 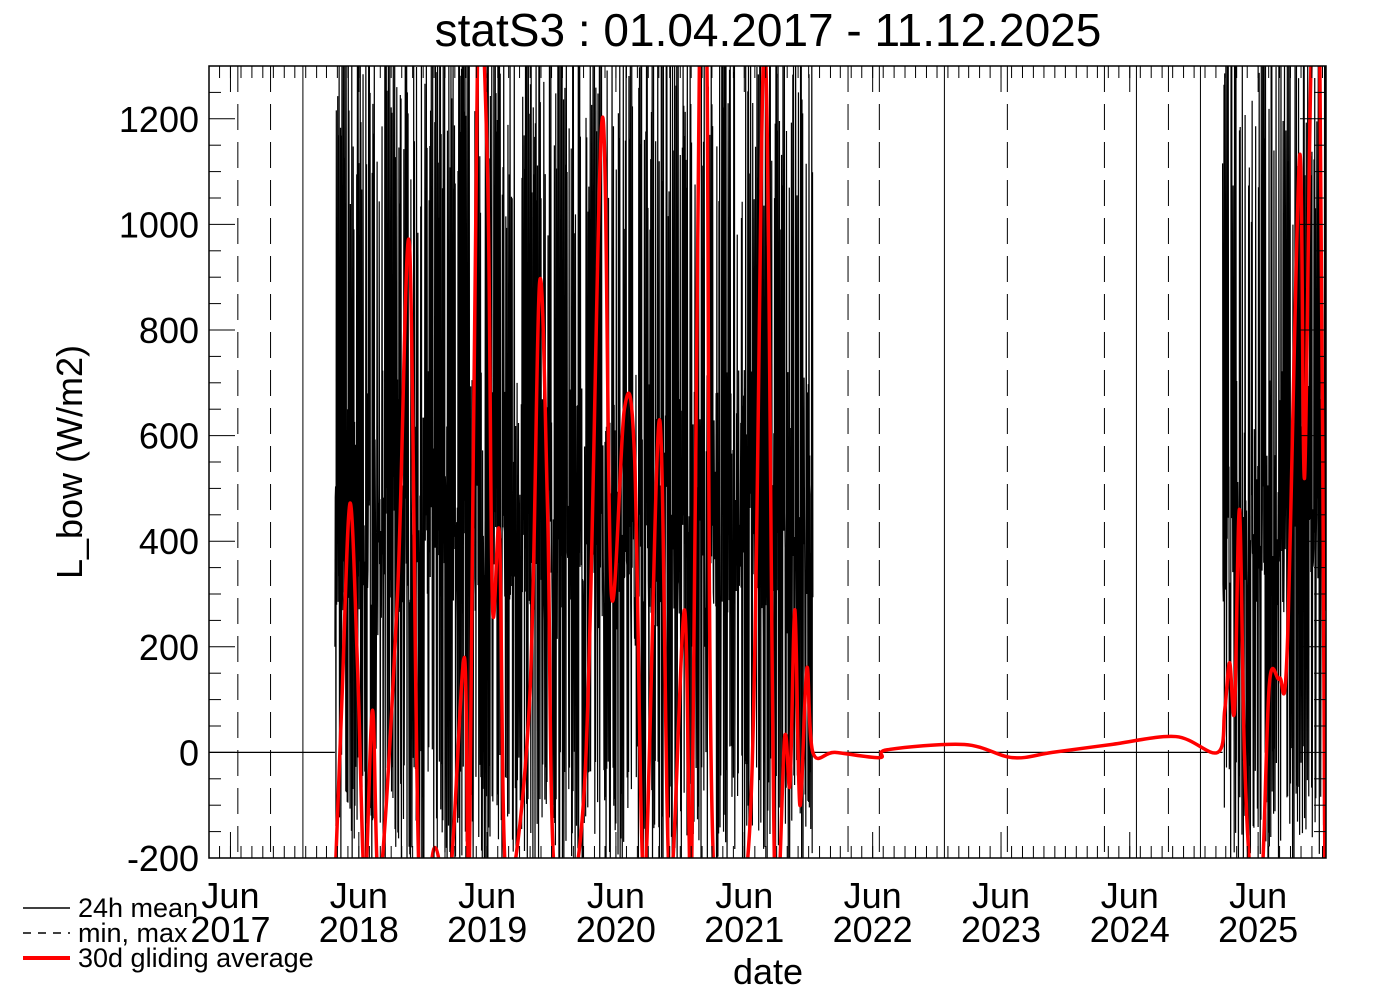 What do you see at coordinates (768, 971) in the screenshot?
I see `x-axis-label: date` at bounding box center [768, 971].